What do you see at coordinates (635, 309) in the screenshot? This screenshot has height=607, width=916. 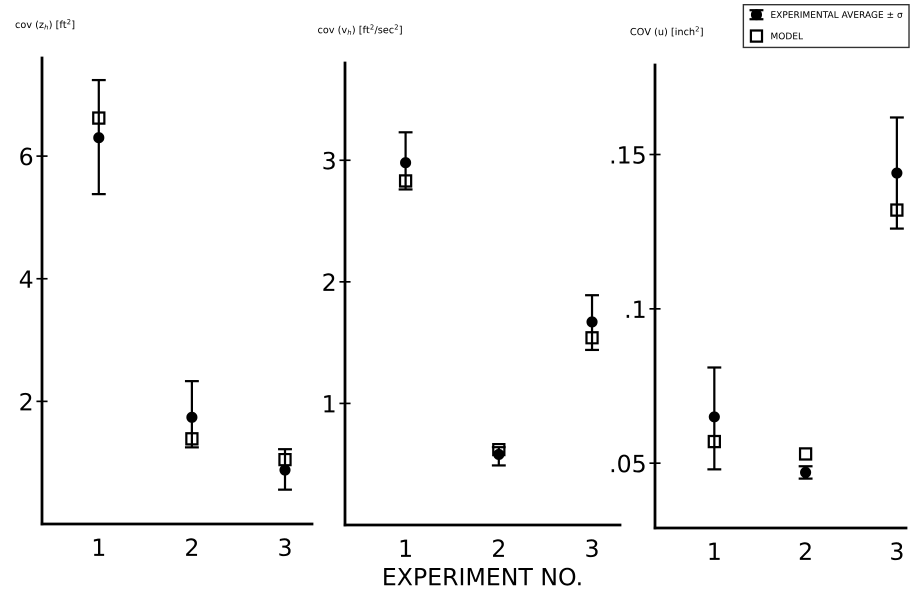 I see `y-tick-label: .1` at bounding box center [635, 309].